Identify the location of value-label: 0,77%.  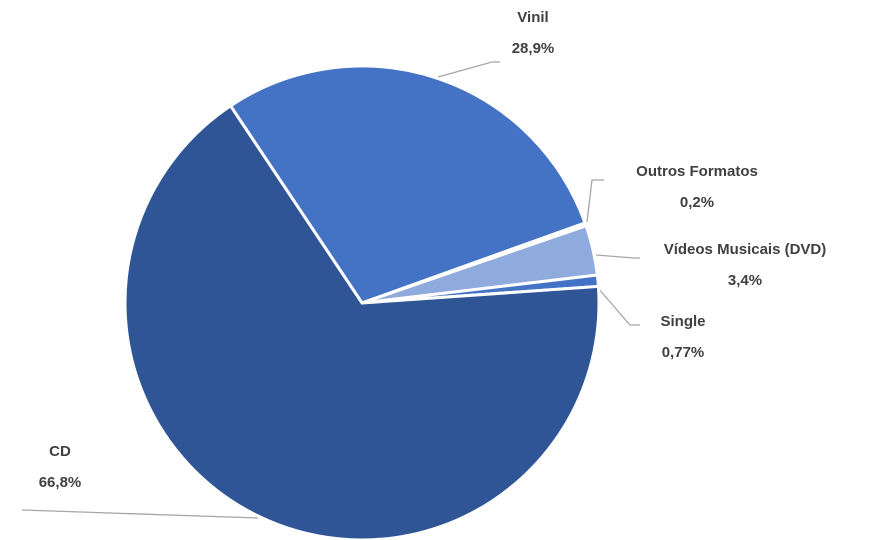
(683, 352).